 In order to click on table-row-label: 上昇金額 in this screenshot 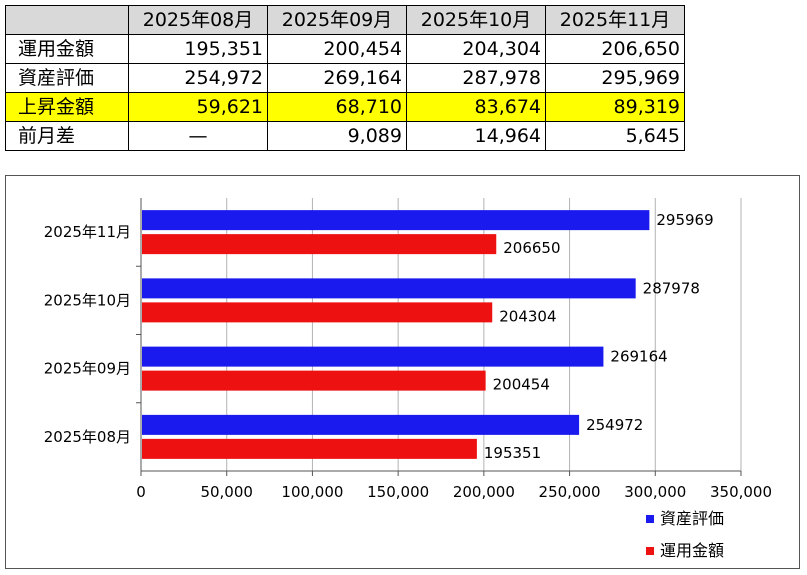, I will do `click(67, 107)`.